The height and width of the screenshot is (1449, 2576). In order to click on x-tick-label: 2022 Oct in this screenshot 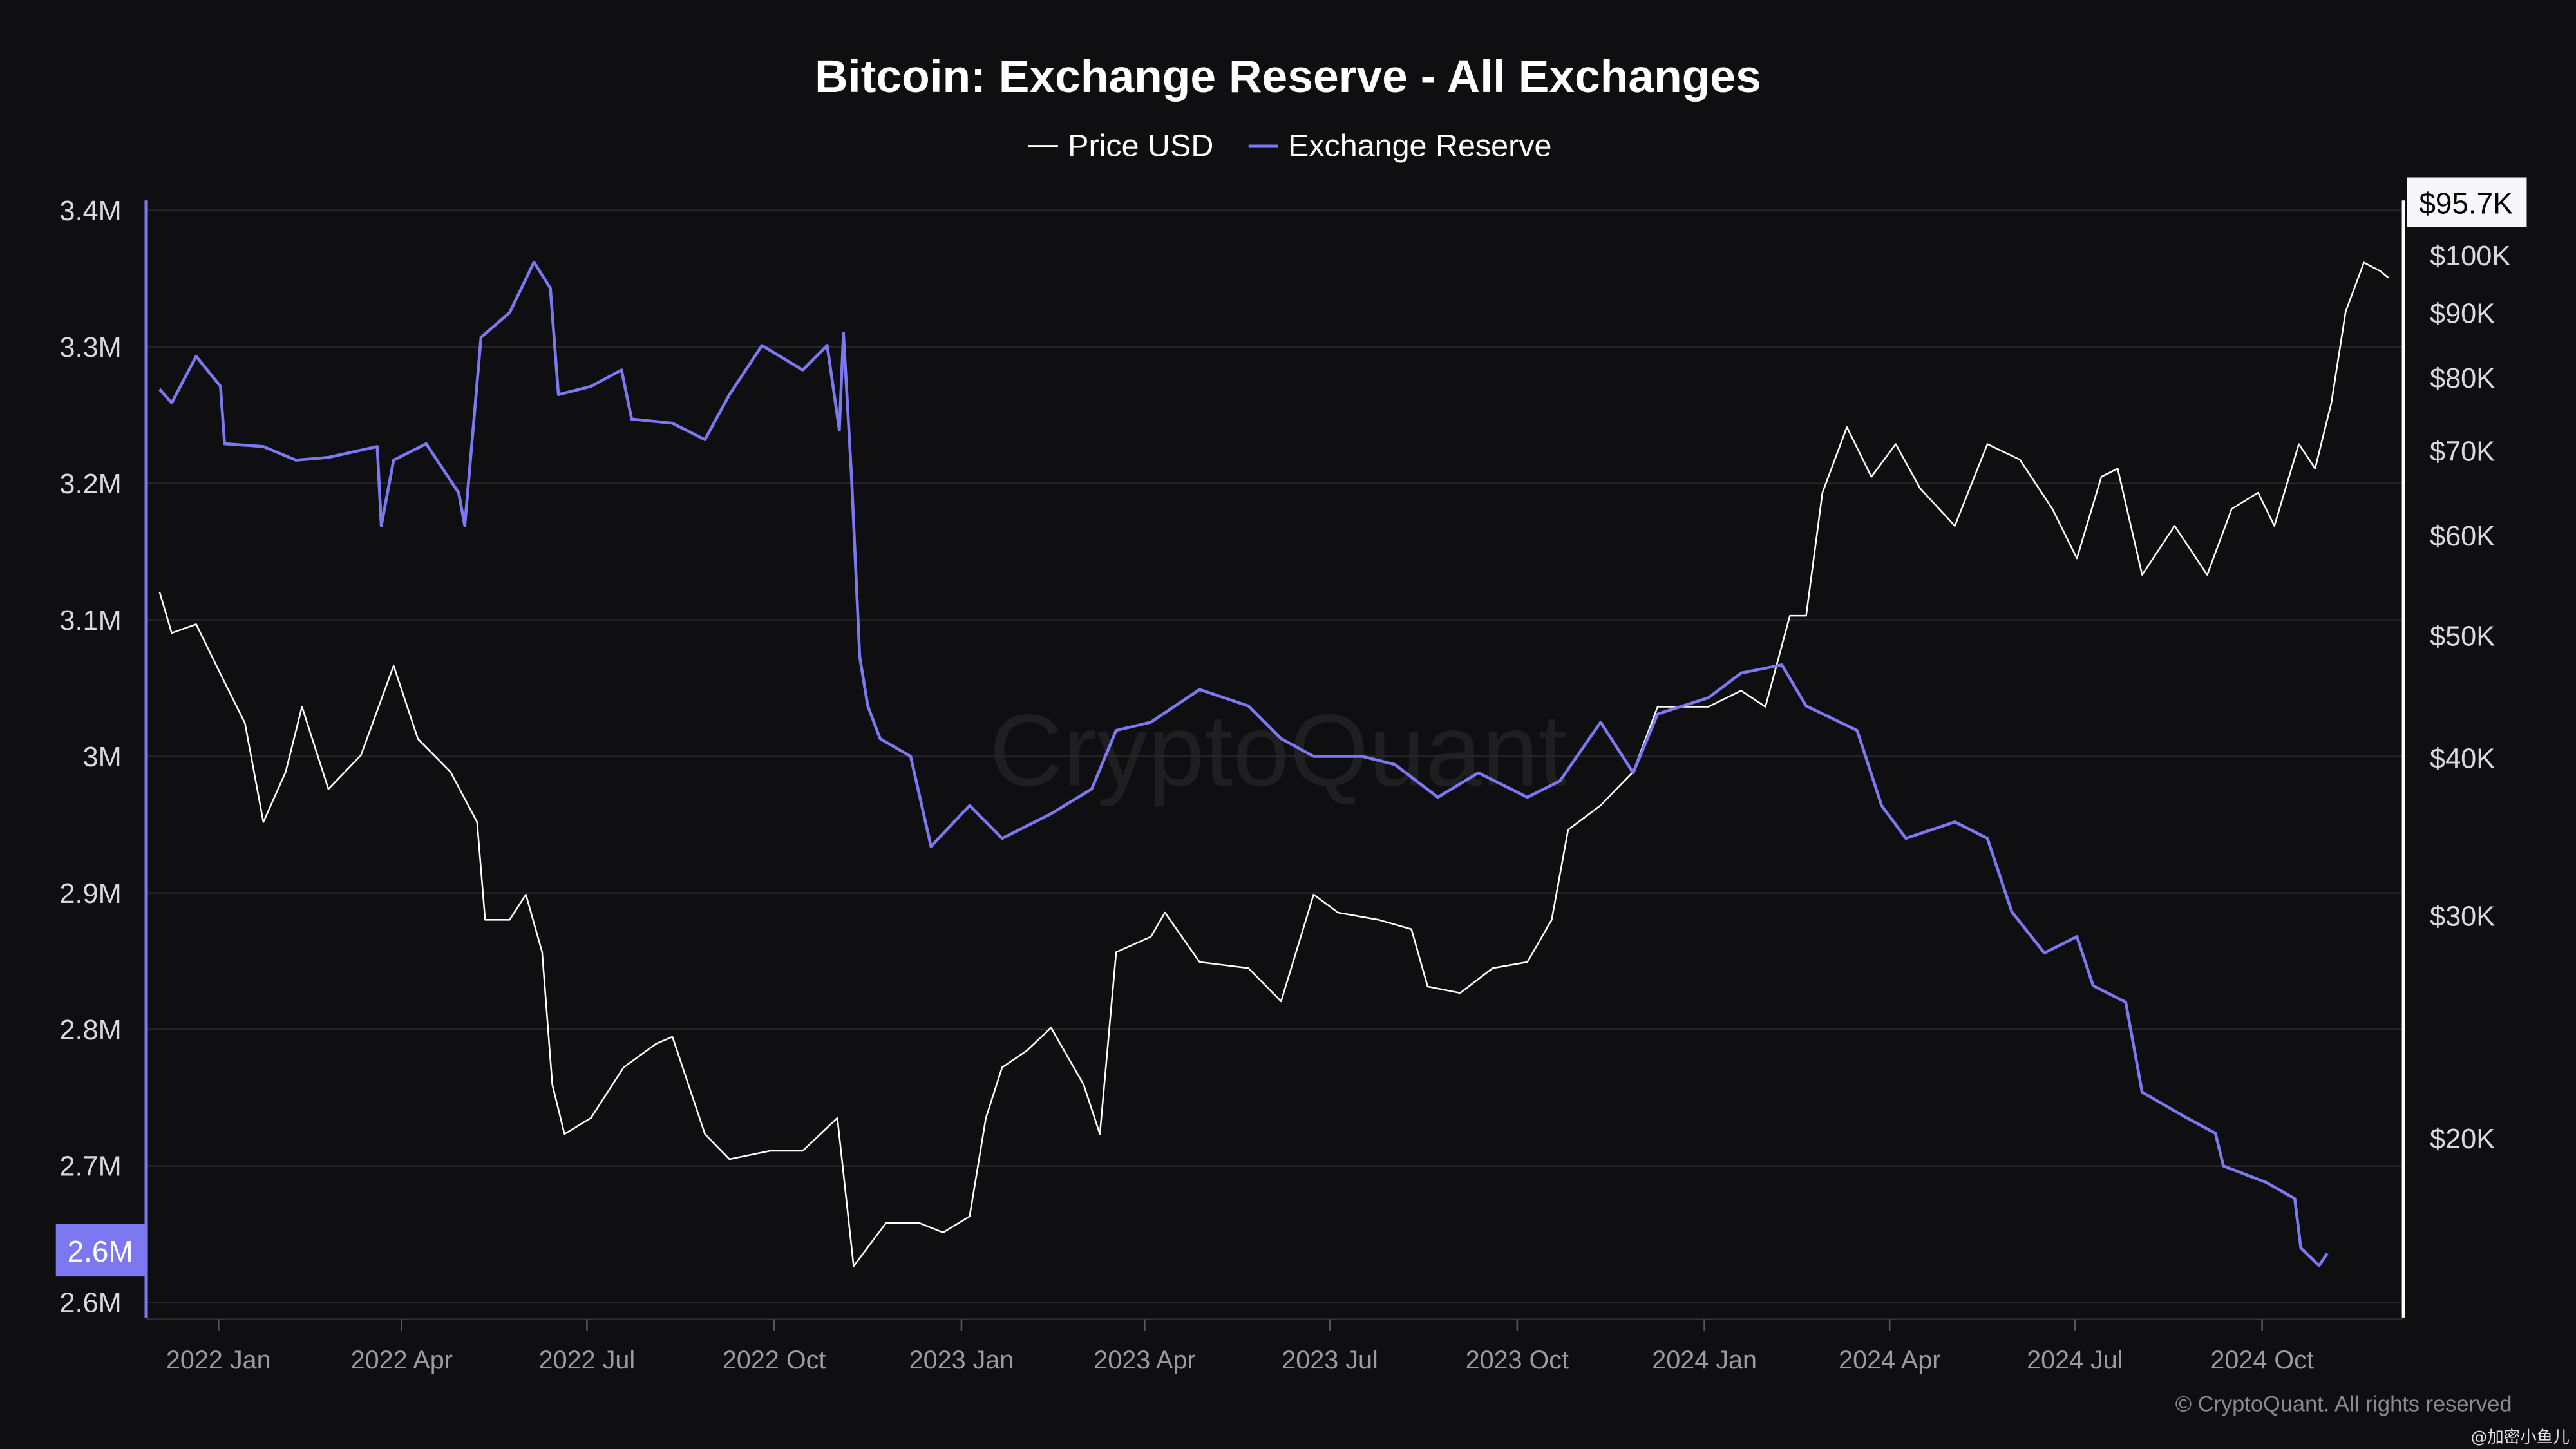, I will do `click(775, 1360)`.